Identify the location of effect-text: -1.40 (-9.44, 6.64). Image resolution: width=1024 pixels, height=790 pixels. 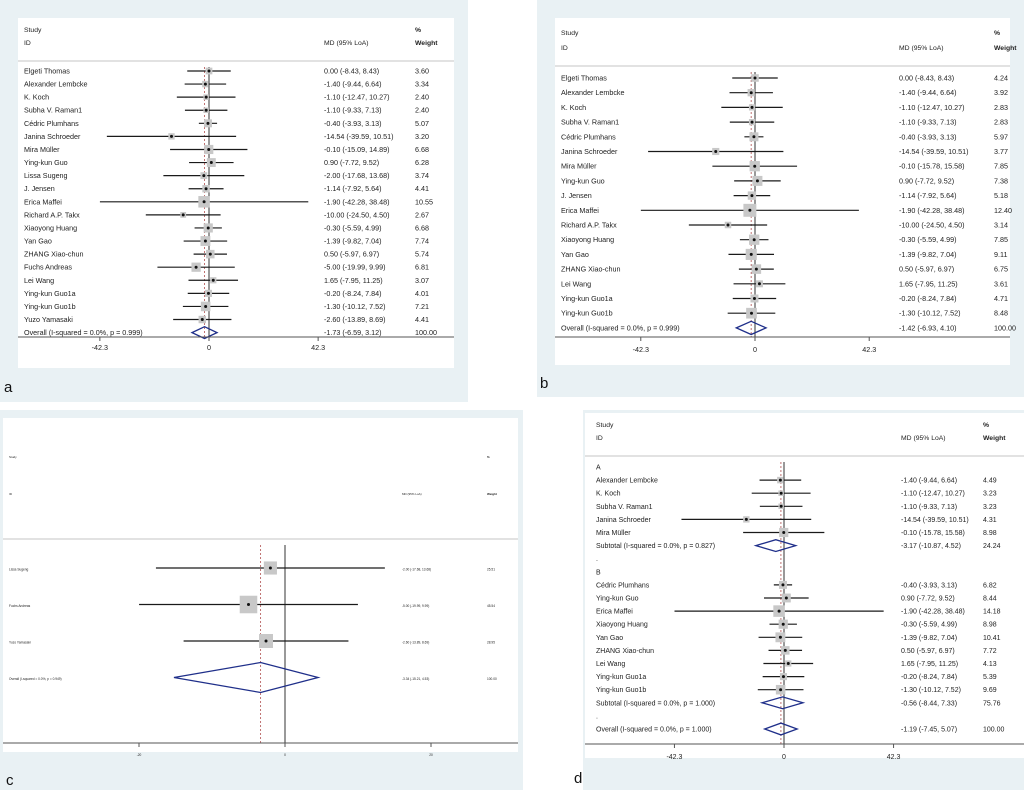
(928, 92).